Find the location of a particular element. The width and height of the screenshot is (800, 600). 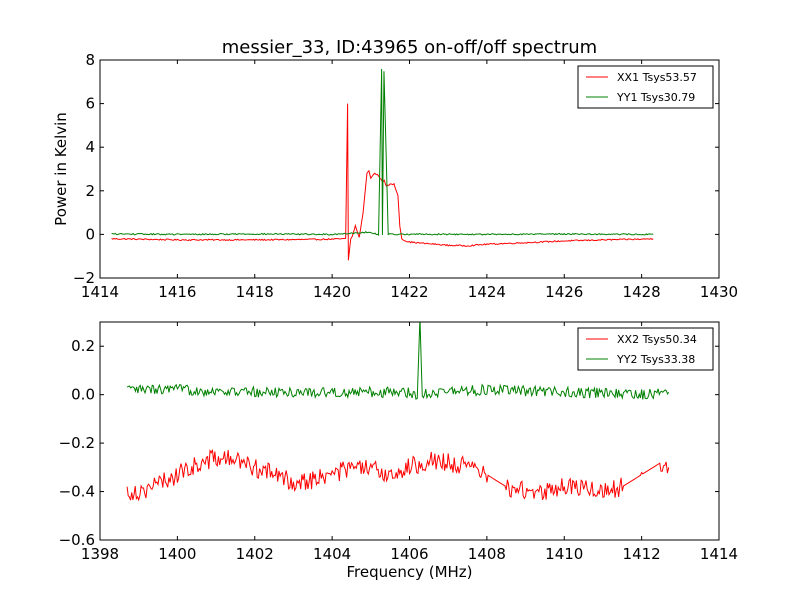

x-tick-label: 1418 is located at coordinates (255, 292).